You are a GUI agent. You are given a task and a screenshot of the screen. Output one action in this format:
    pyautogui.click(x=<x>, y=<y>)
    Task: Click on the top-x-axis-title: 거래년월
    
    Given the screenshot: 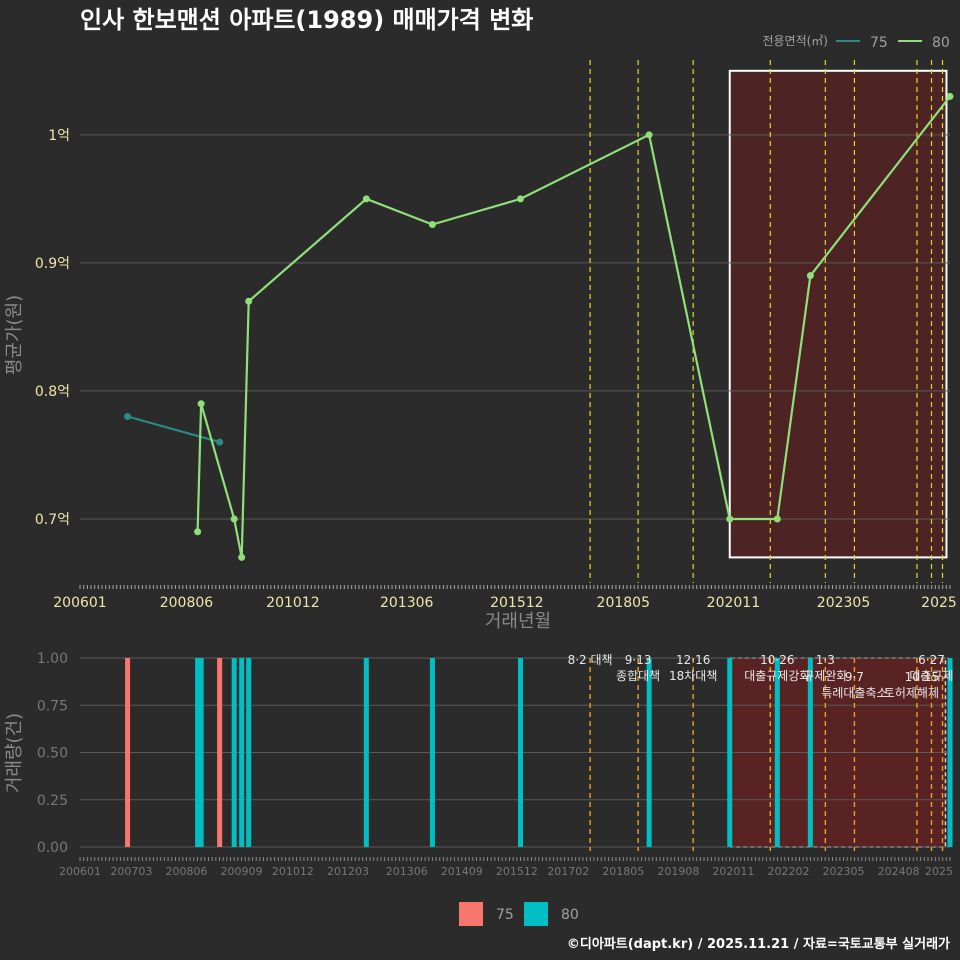 What is the action you would take?
    pyautogui.click(x=518, y=621)
    